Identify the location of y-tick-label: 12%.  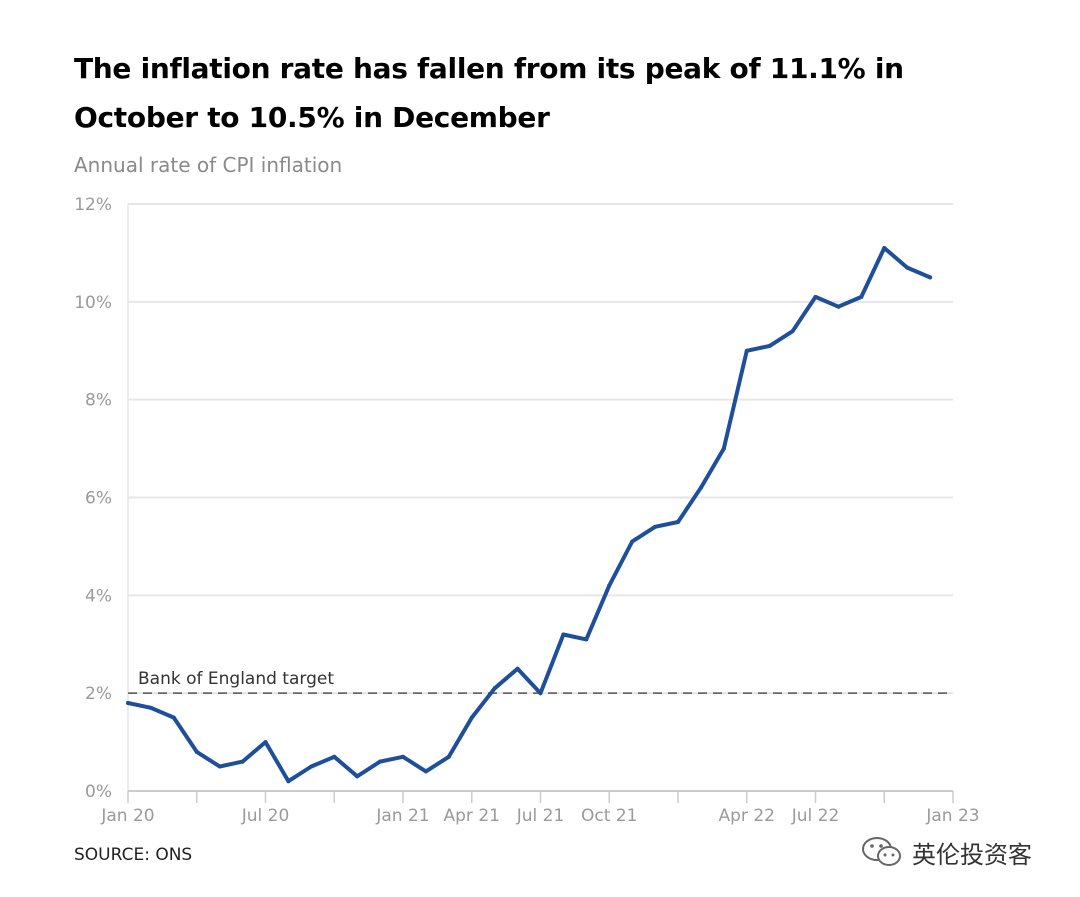
(93, 205).